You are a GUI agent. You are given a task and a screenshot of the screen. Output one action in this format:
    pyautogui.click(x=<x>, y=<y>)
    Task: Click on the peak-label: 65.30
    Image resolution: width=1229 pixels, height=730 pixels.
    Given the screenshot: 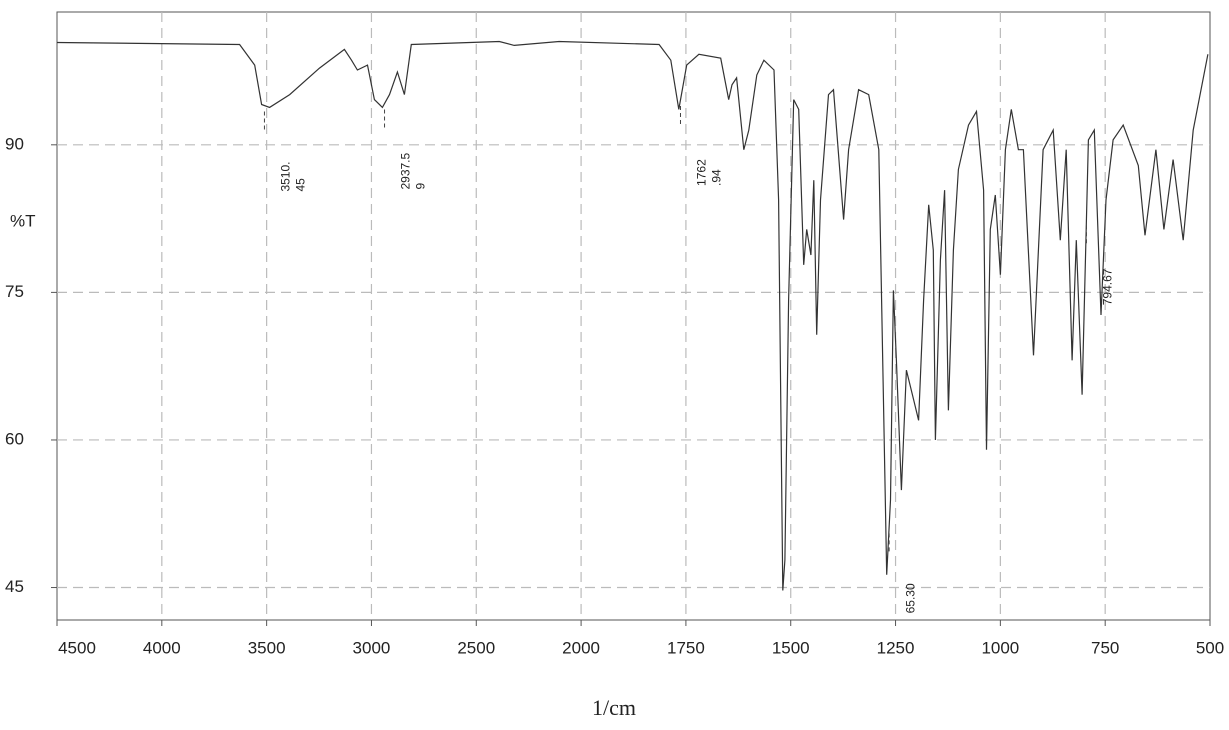 What is the action you would take?
    pyautogui.click(x=910, y=598)
    